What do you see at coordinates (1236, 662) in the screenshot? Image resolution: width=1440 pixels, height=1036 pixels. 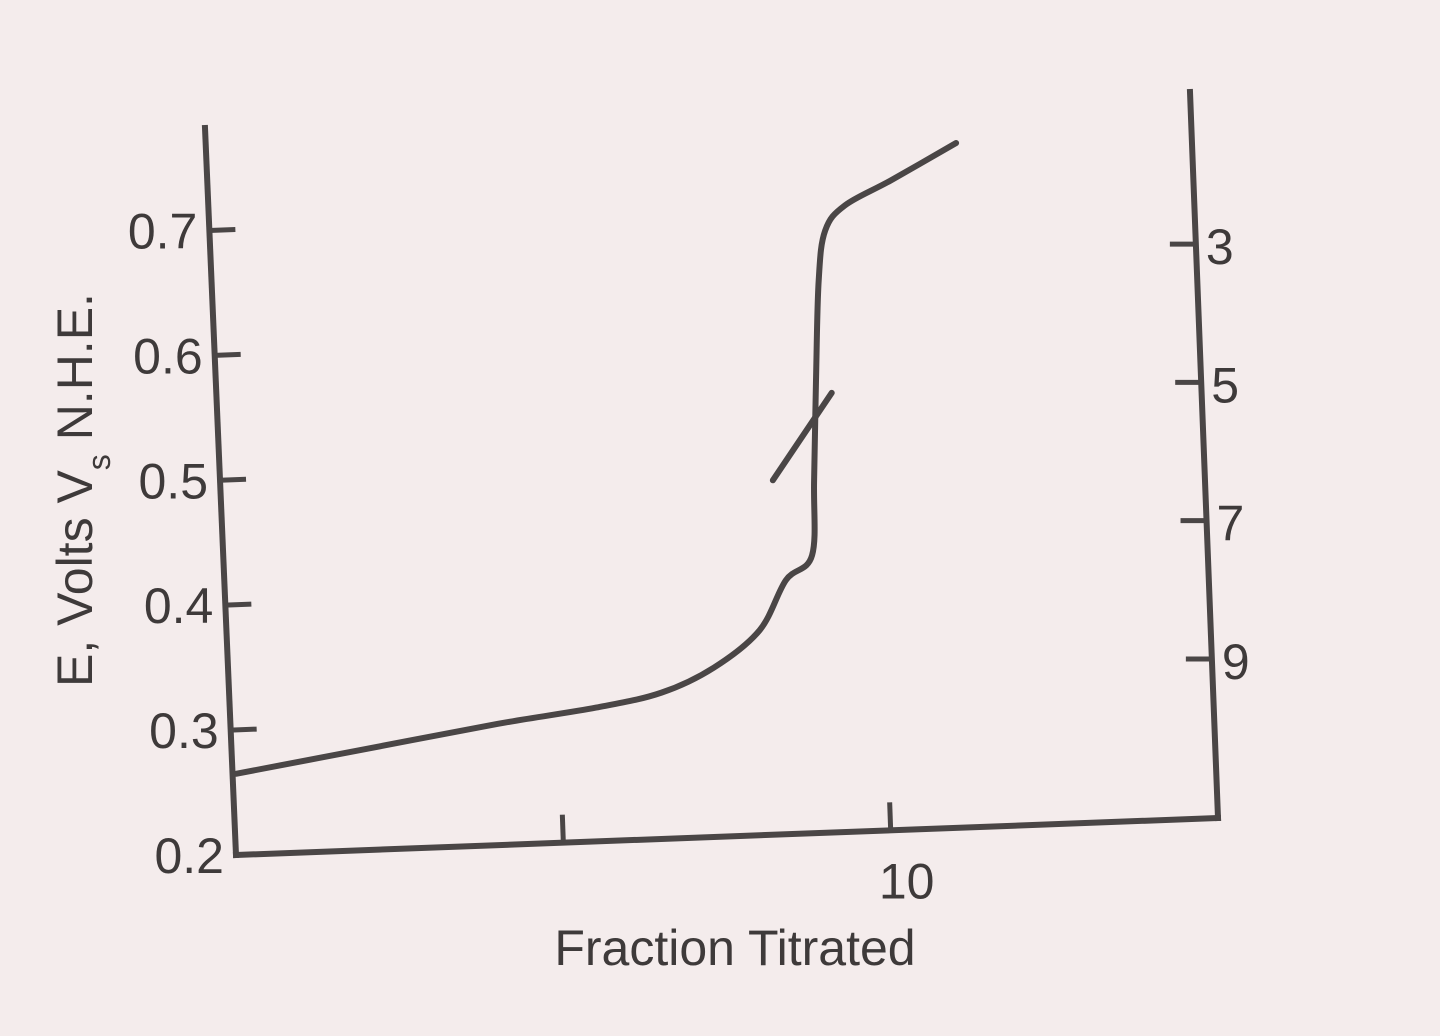 I see `y2-tick-label: 9` at bounding box center [1236, 662].